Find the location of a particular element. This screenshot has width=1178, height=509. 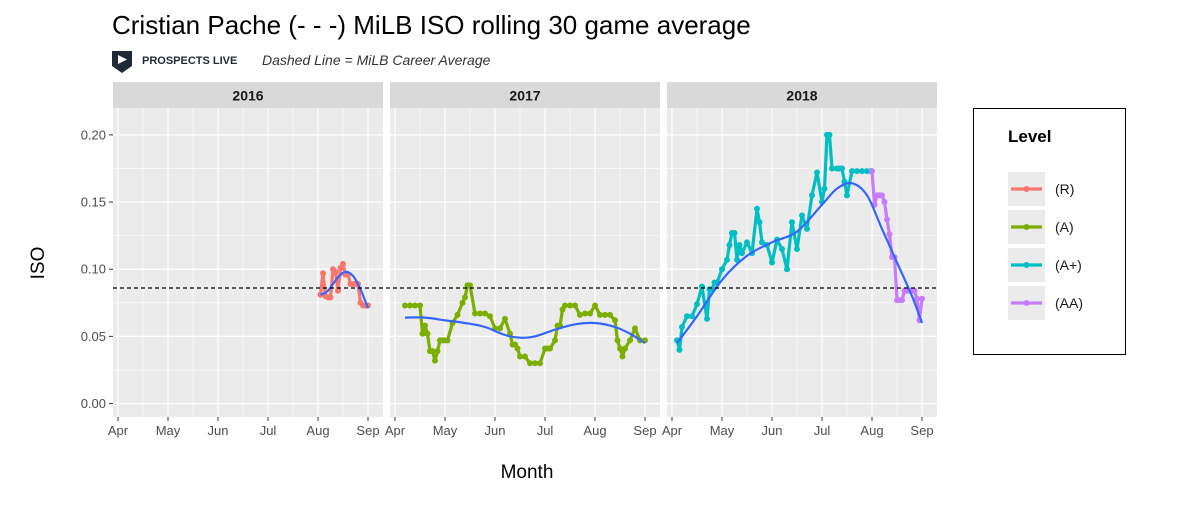

x-tick-label: Jul is located at coordinates (822, 430).